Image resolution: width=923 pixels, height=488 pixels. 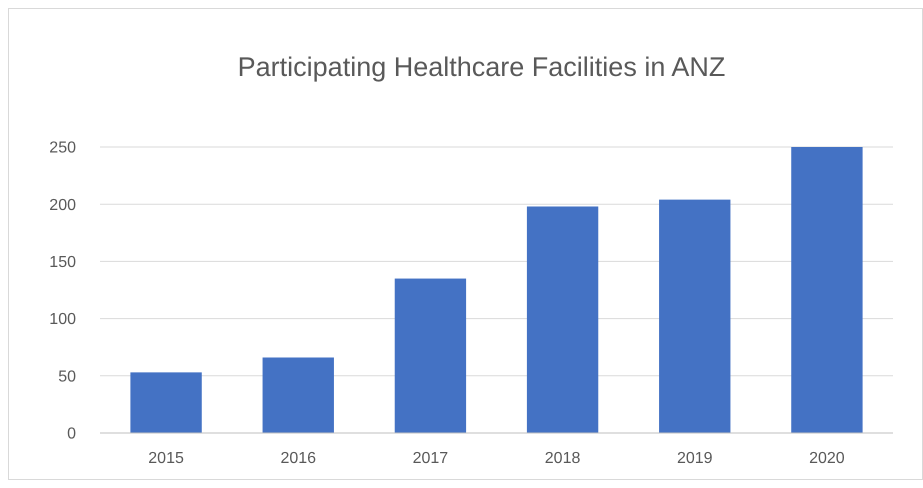 What do you see at coordinates (482, 67) in the screenshot?
I see `chart-title: Participating Healthcare Facilities in ANZ` at bounding box center [482, 67].